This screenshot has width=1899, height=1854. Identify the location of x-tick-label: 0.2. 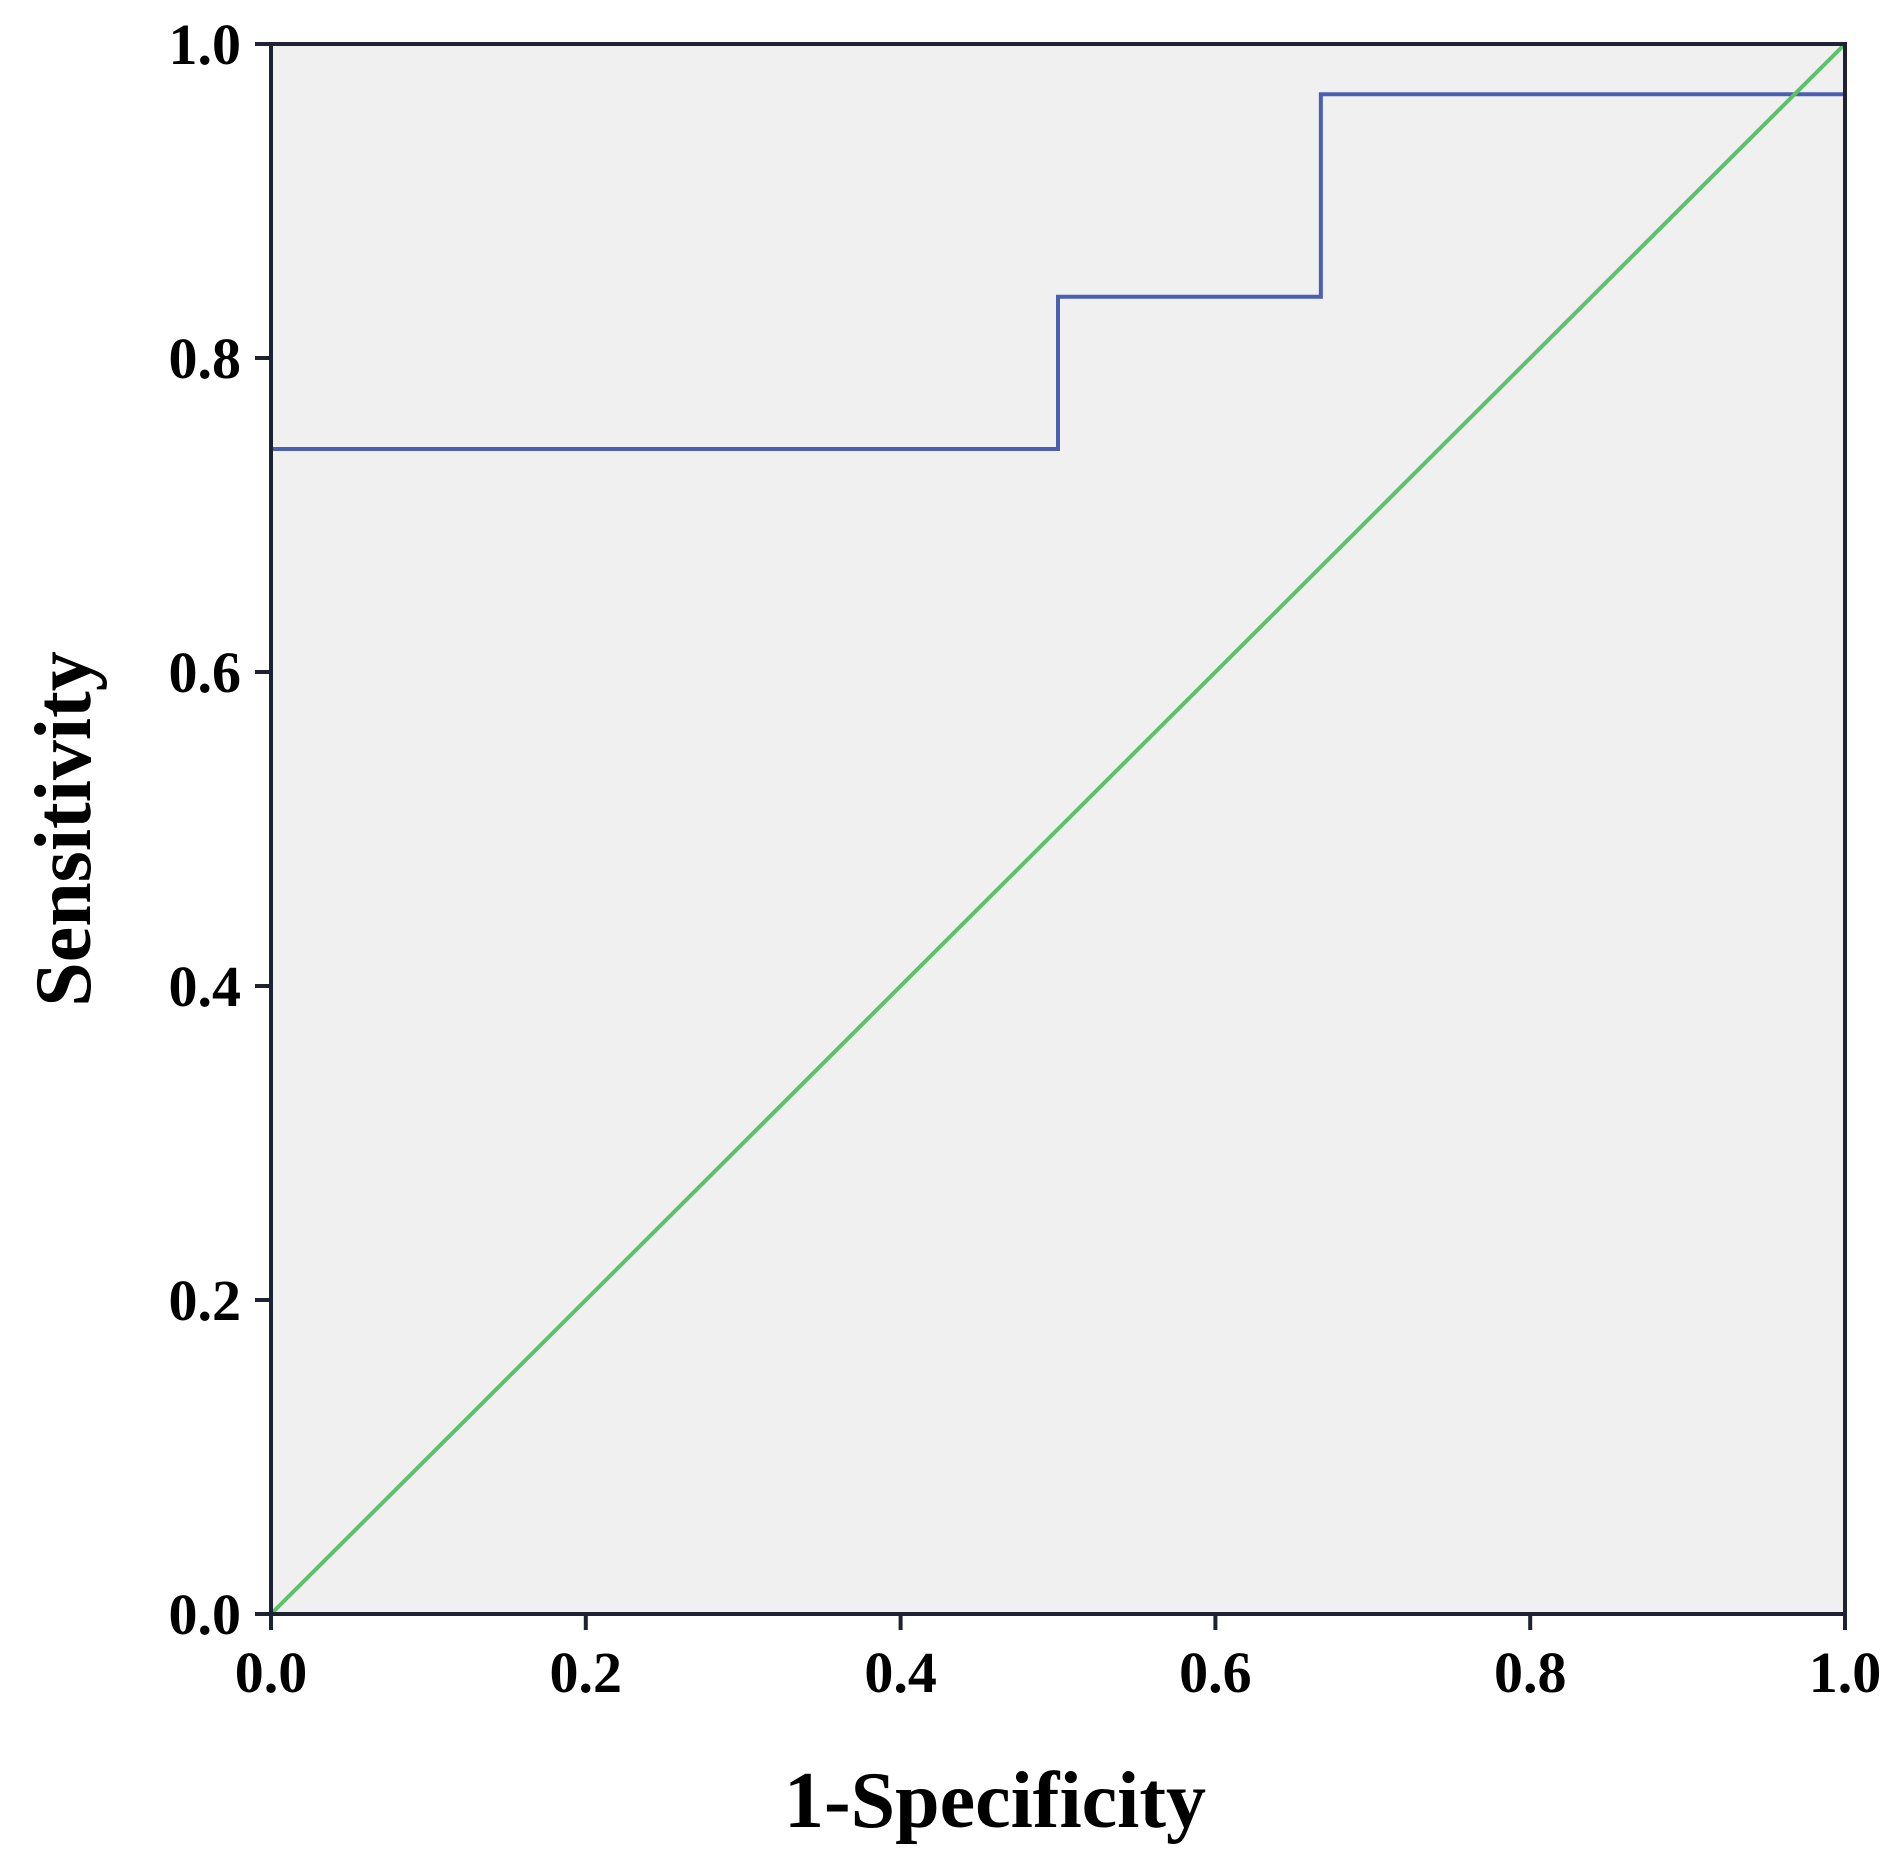
(586, 1672).